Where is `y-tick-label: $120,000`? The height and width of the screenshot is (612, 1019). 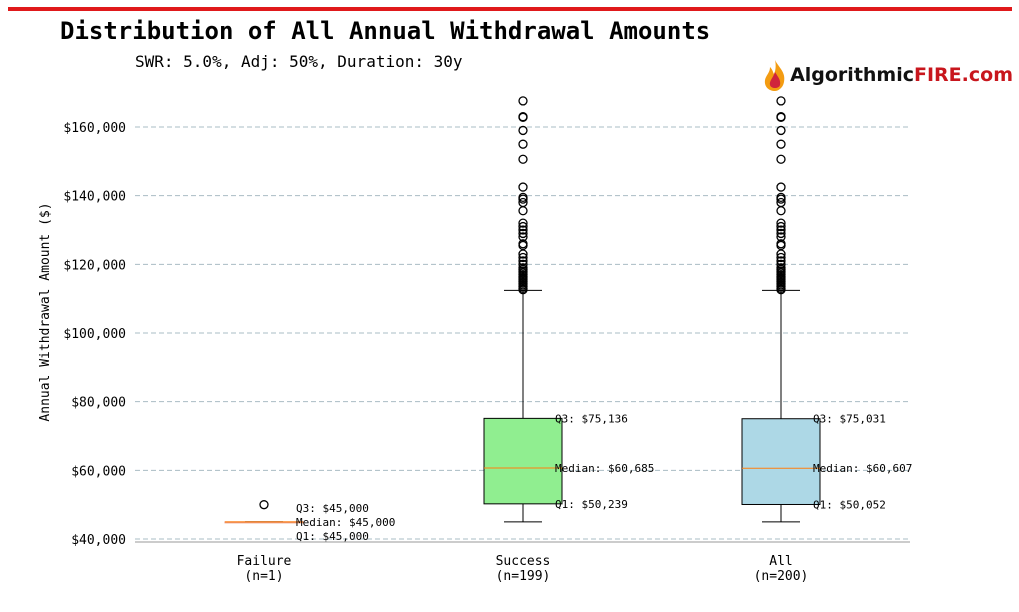 y-tick-label: $120,000 is located at coordinates (94, 265).